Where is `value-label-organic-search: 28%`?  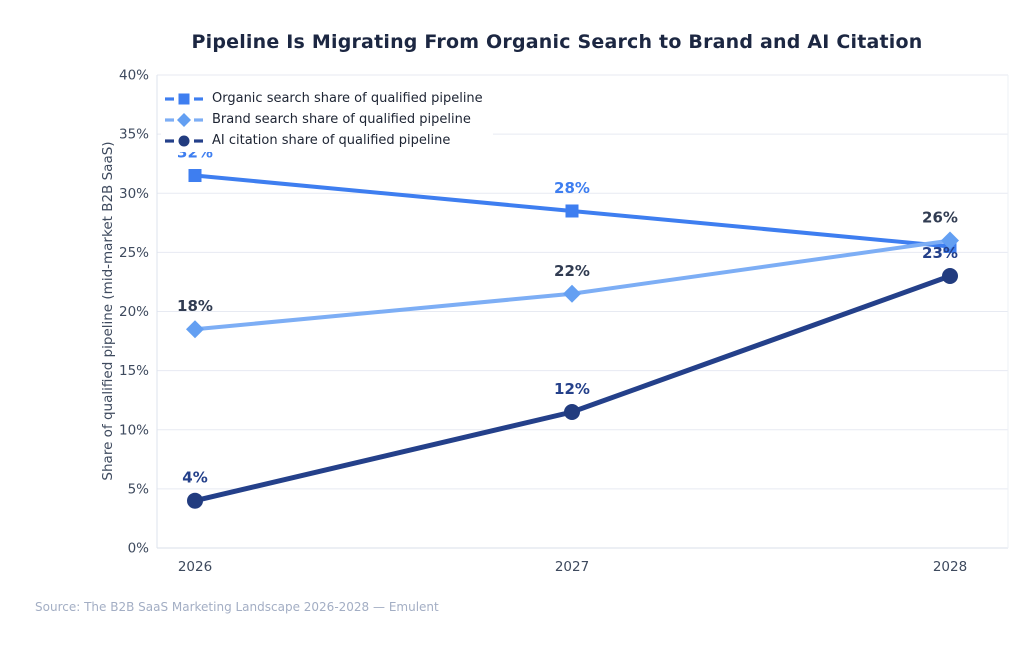
value-label-organic-search: 28% is located at coordinates (572, 188).